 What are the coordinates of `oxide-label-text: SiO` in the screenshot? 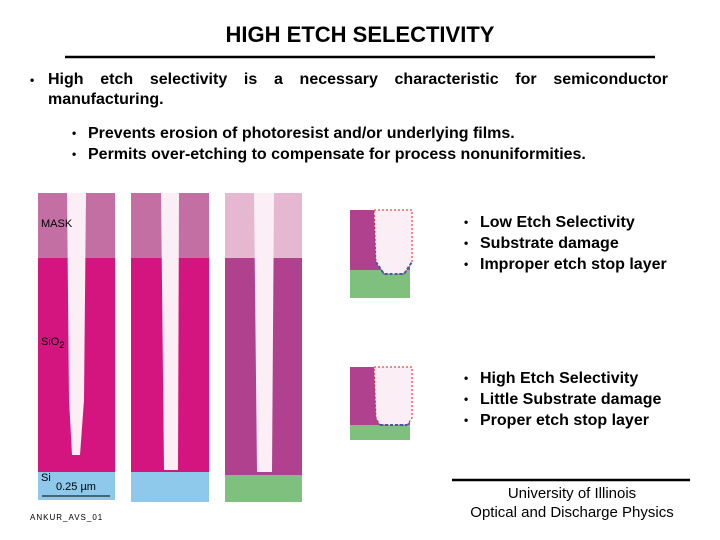 It's located at (50, 342).